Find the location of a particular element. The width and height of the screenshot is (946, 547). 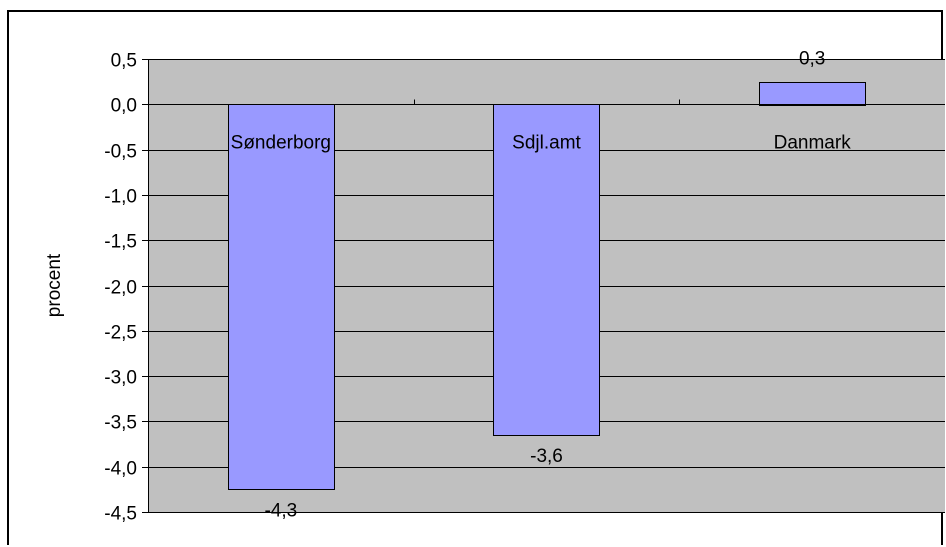

y-tick-label: -1,5 is located at coordinates (120, 242).